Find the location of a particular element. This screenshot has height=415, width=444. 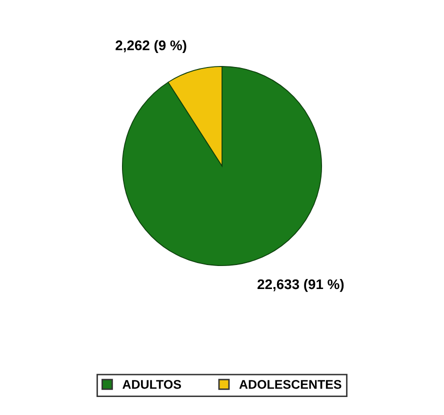

data-label: 2,262 (9 %) is located at coordinates (151, 47).